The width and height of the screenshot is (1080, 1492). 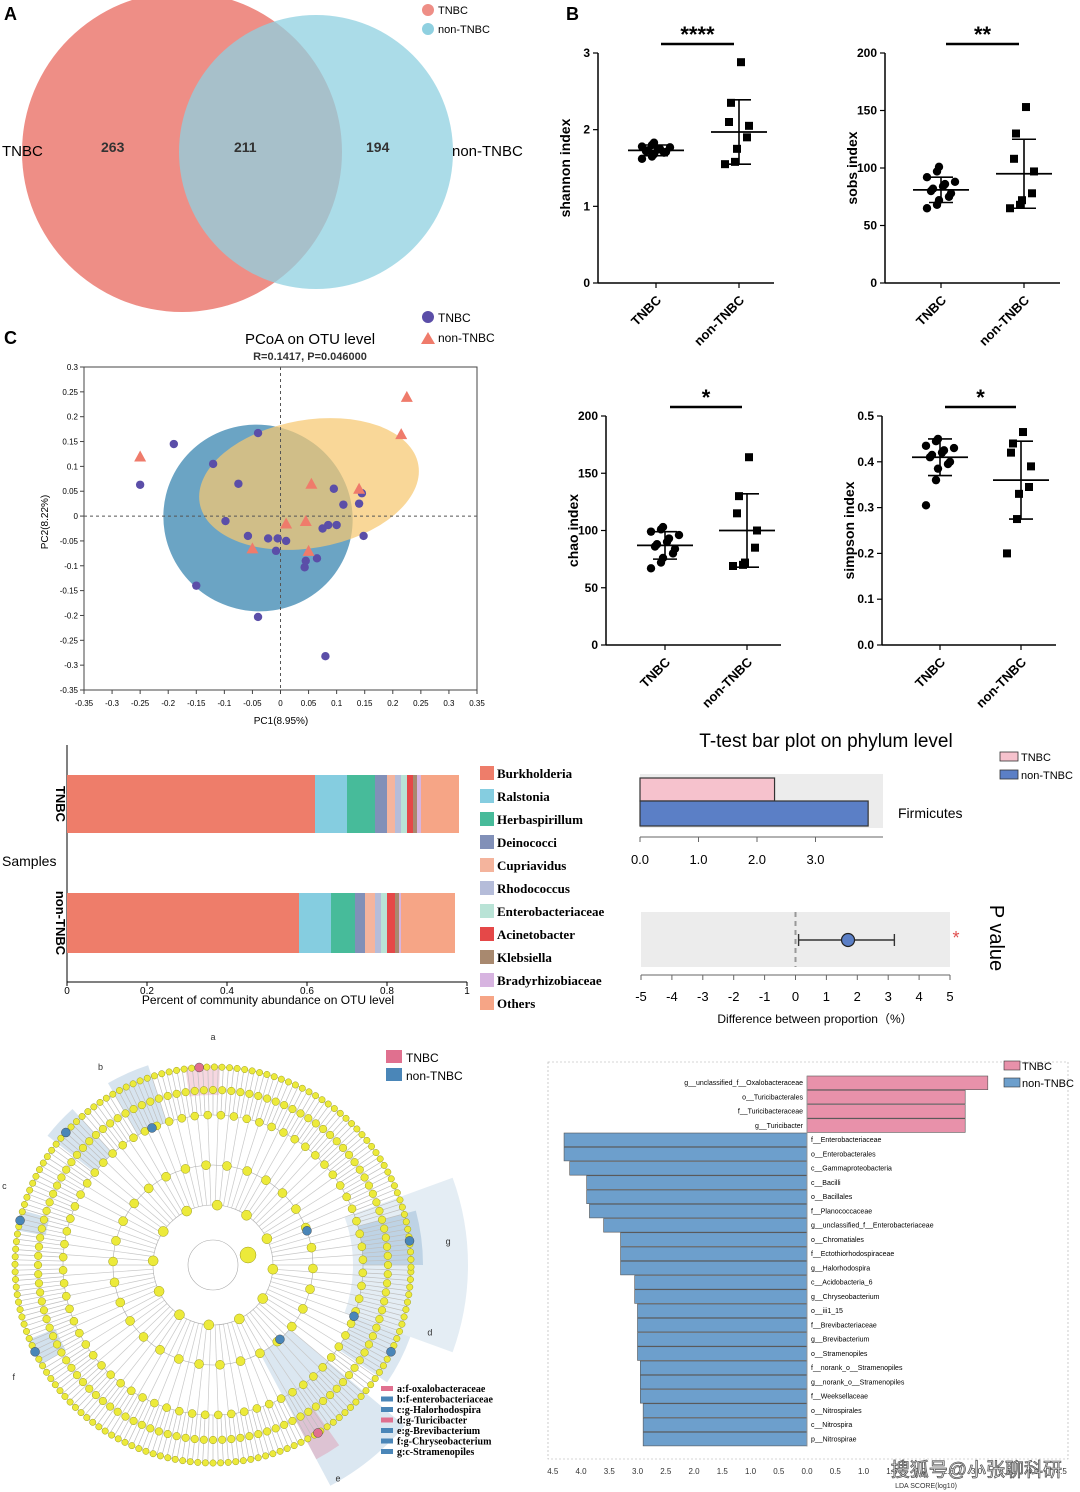 I want to click on ttest-bar-tnbc, so click(x=707, y=789).